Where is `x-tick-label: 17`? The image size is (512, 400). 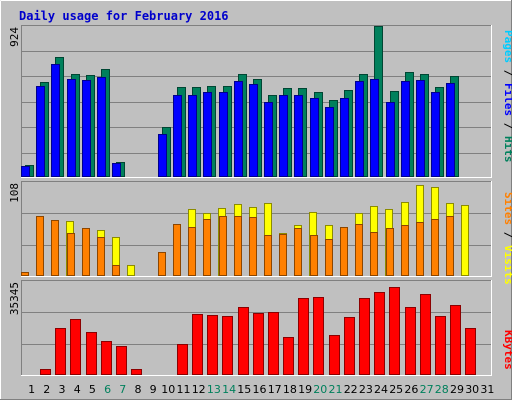
x-tick-label: 17 is located at coordinates (275, 389).